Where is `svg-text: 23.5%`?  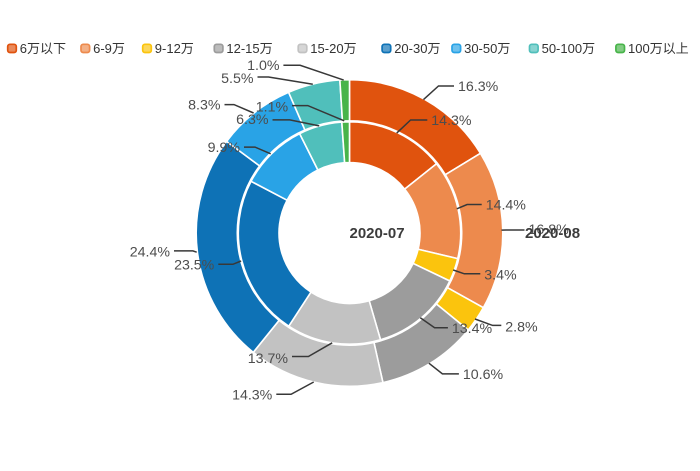 svg-text: 23.5% is located at coordinates (194, 265).